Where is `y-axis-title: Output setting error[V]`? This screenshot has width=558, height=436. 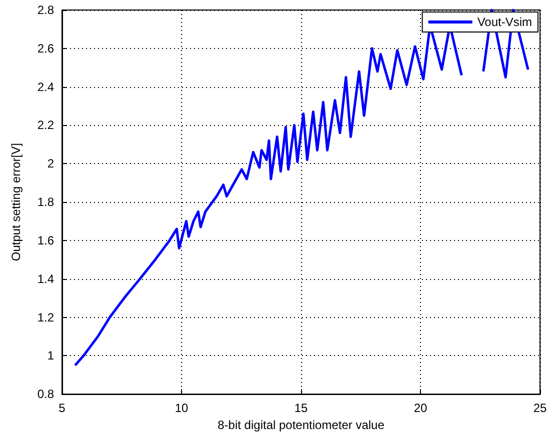 y-axis-title: Output setting error[V] is located at coordinates (16, 202).